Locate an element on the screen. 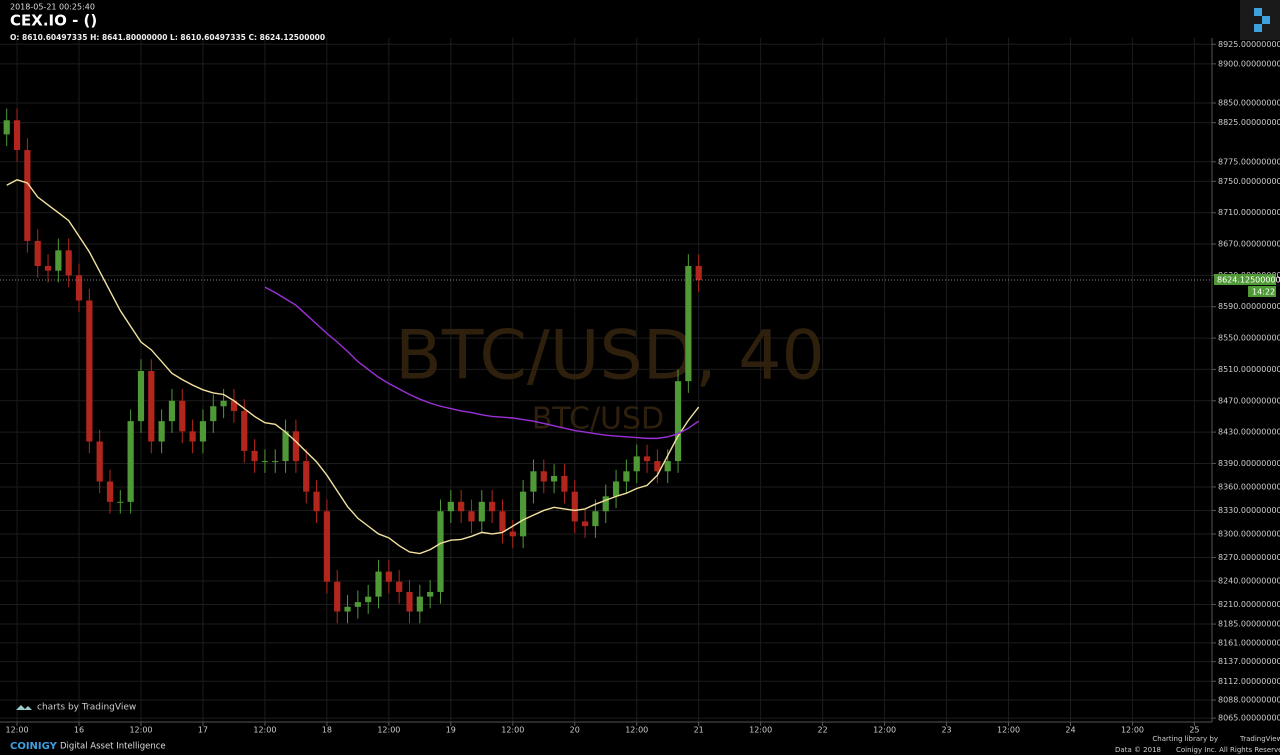 The image size is (1280, 755). x-tick-label: 16 is located at coordinates (79, 730).